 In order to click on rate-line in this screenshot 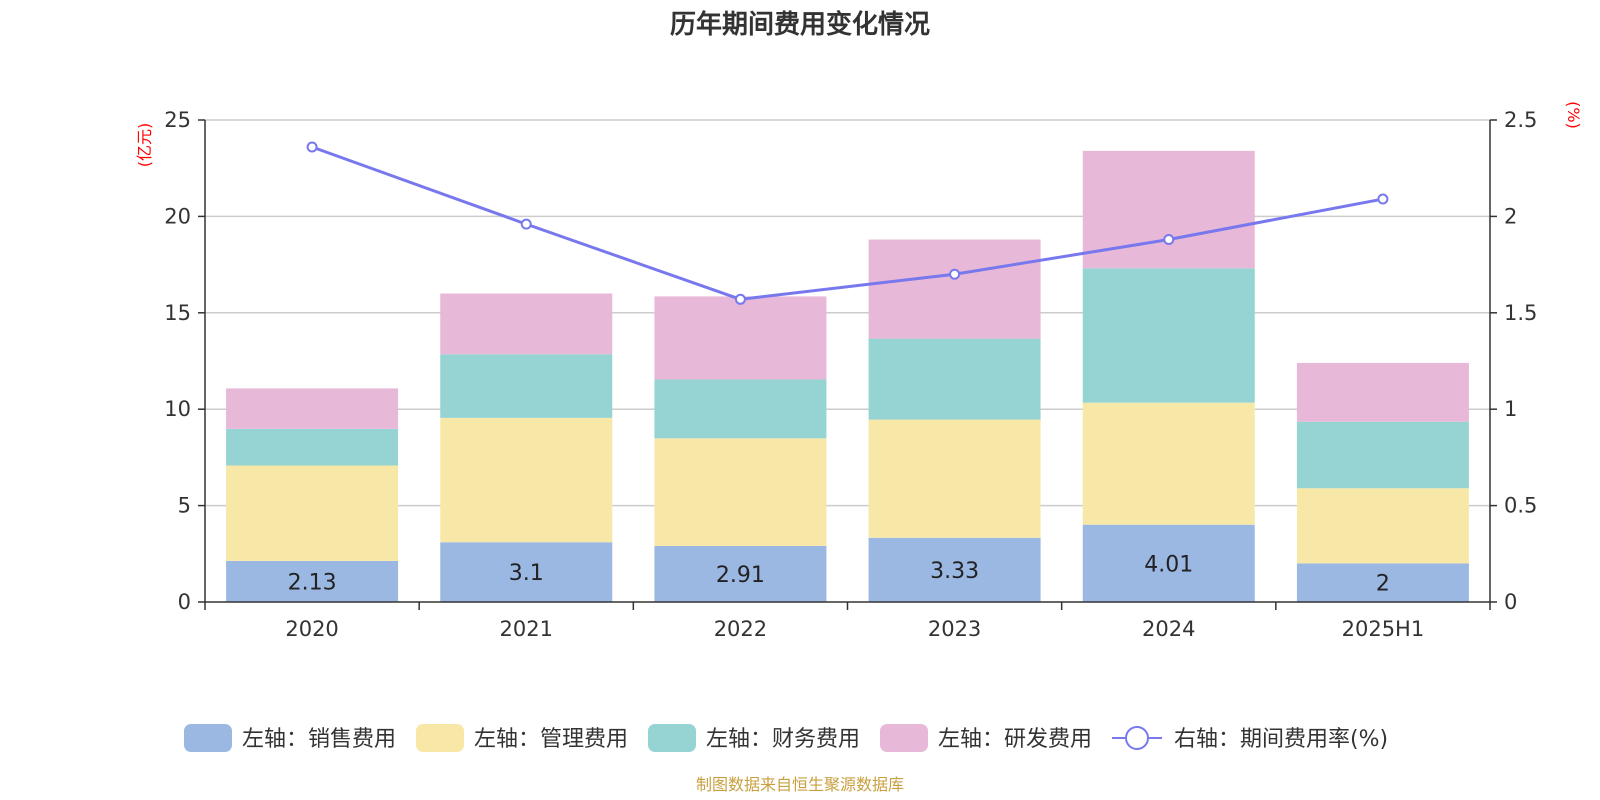, I will do `click(847, 223)`.